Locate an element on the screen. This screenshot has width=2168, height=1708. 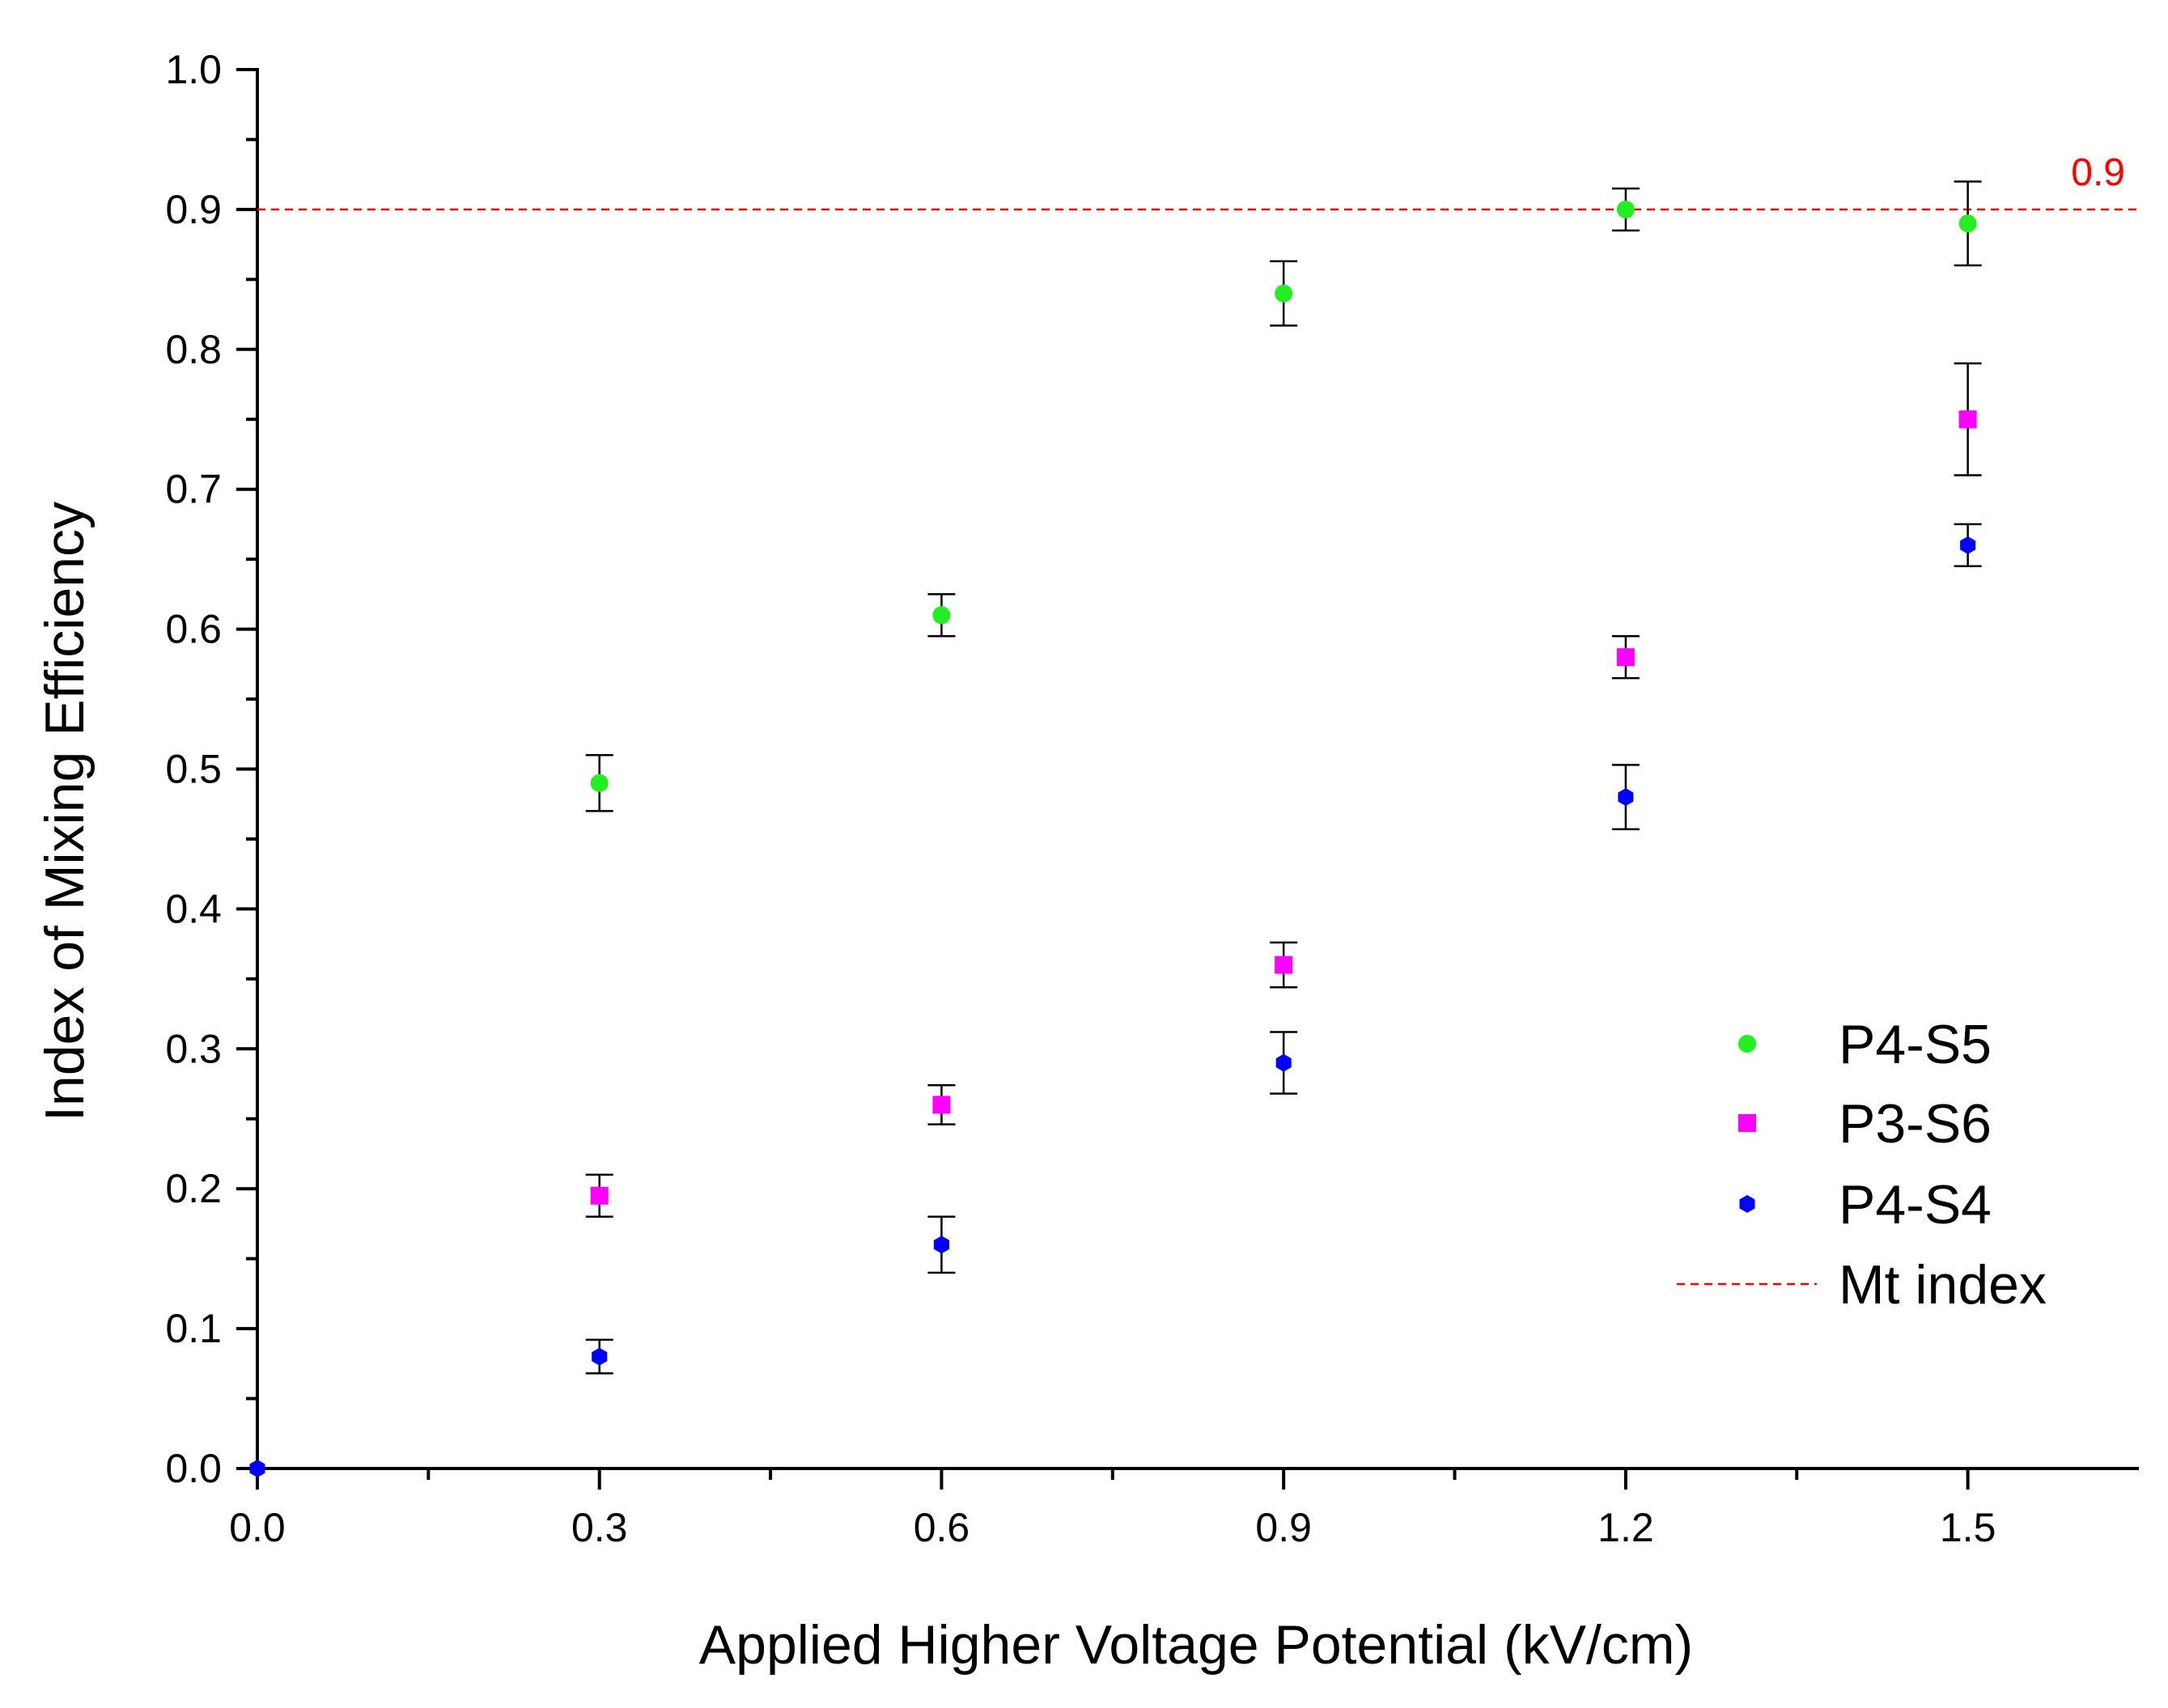
y-tick-label: 0.0 is located at coordinates (194, 1468).